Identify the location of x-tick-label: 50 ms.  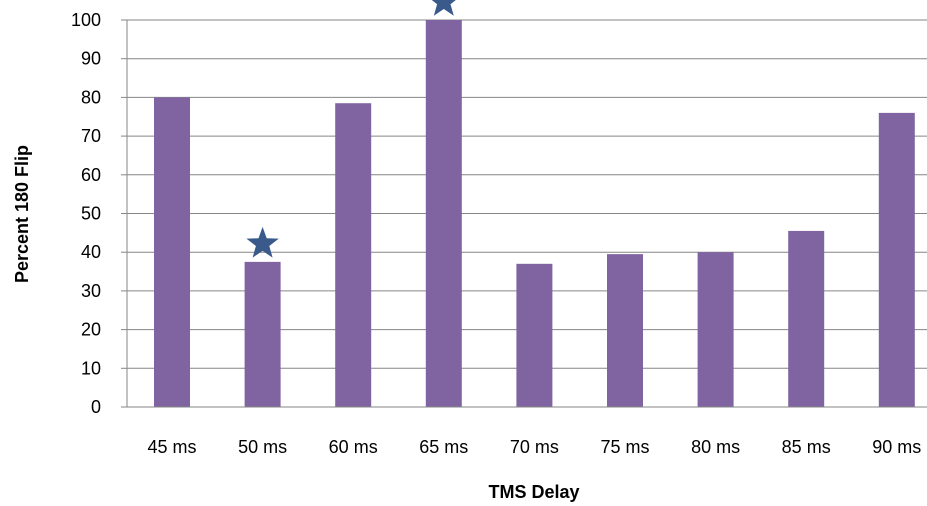
(262, 447).